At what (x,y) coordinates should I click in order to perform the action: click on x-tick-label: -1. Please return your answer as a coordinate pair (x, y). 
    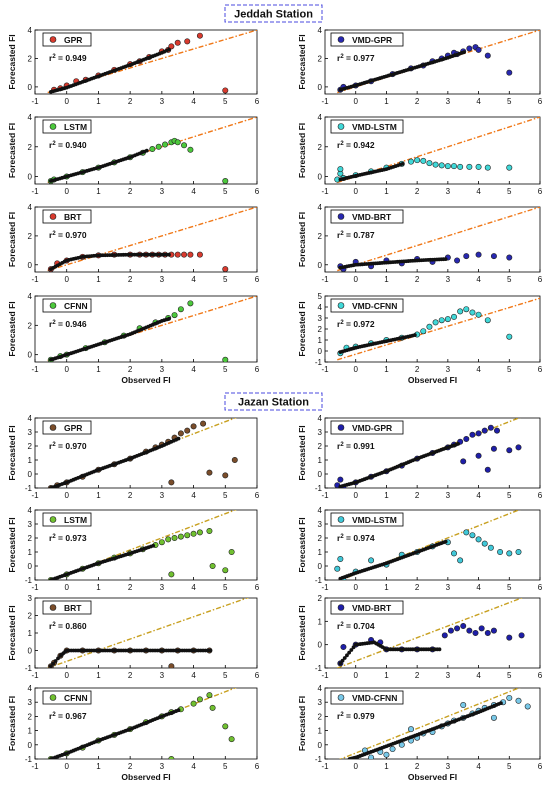
    Looking at the image, I should click on (325, 675).